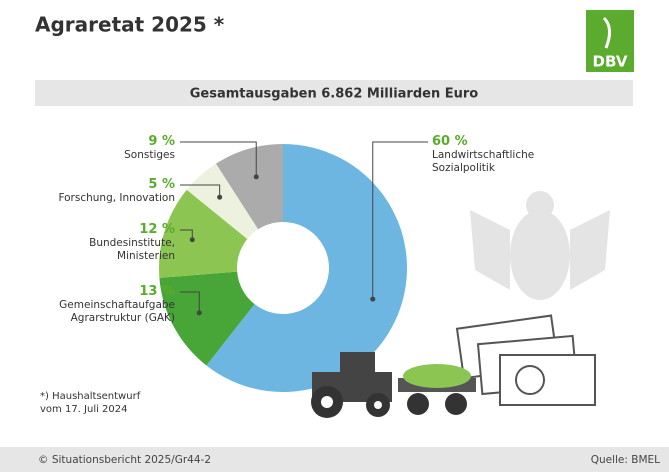 Image resolution: width=669 pixels, height=472 pixels. What do you see at coordinates (606, 32) in the screenshot?
I see `logo-leaf` at bounding box center [606, 32].